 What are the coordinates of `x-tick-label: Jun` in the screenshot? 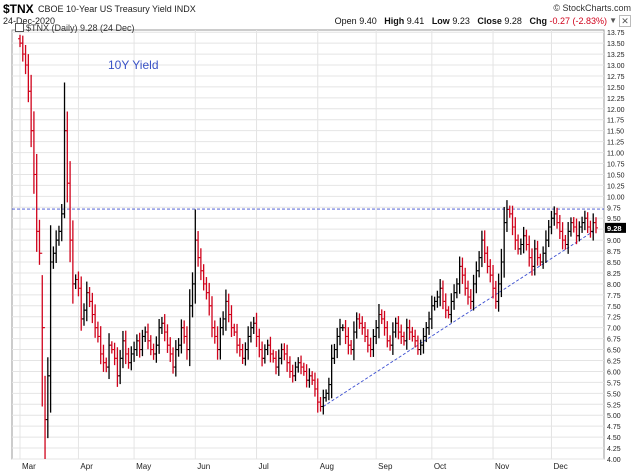 It's located at (203, 466).